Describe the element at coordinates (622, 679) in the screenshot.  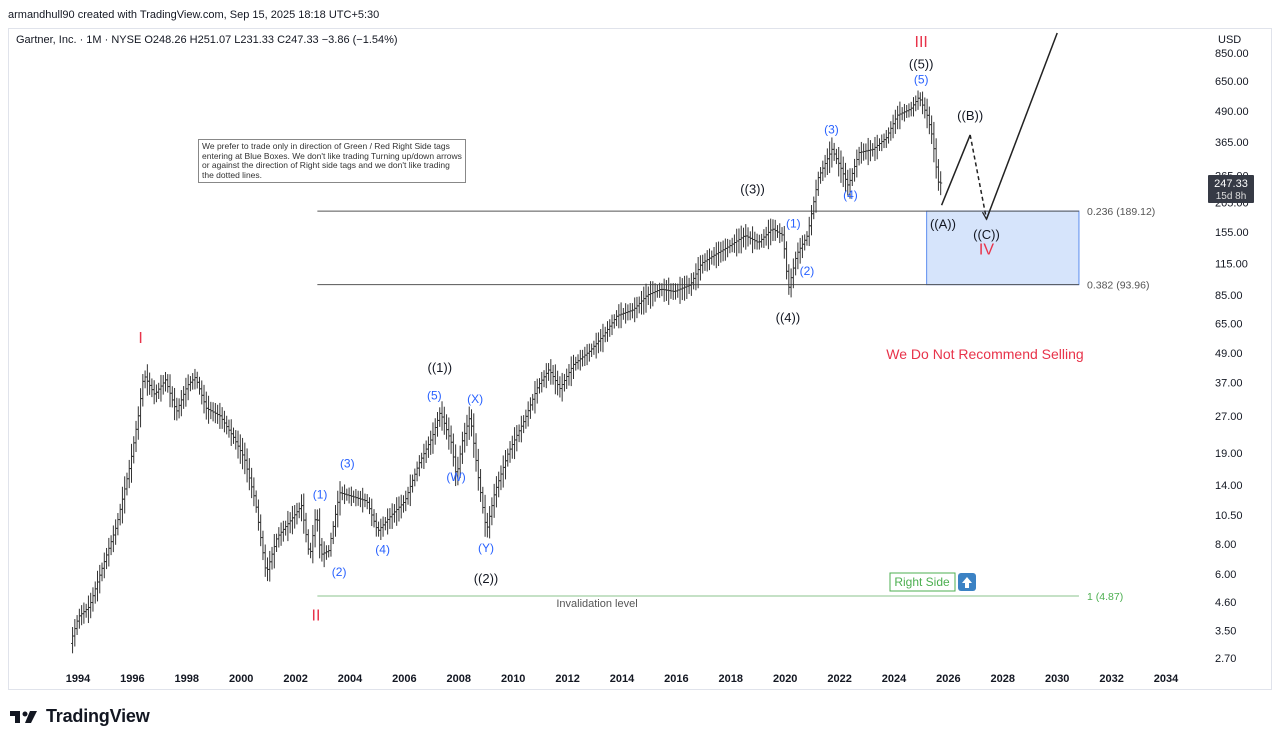
I see `x-tick-label: 2014` at that location.